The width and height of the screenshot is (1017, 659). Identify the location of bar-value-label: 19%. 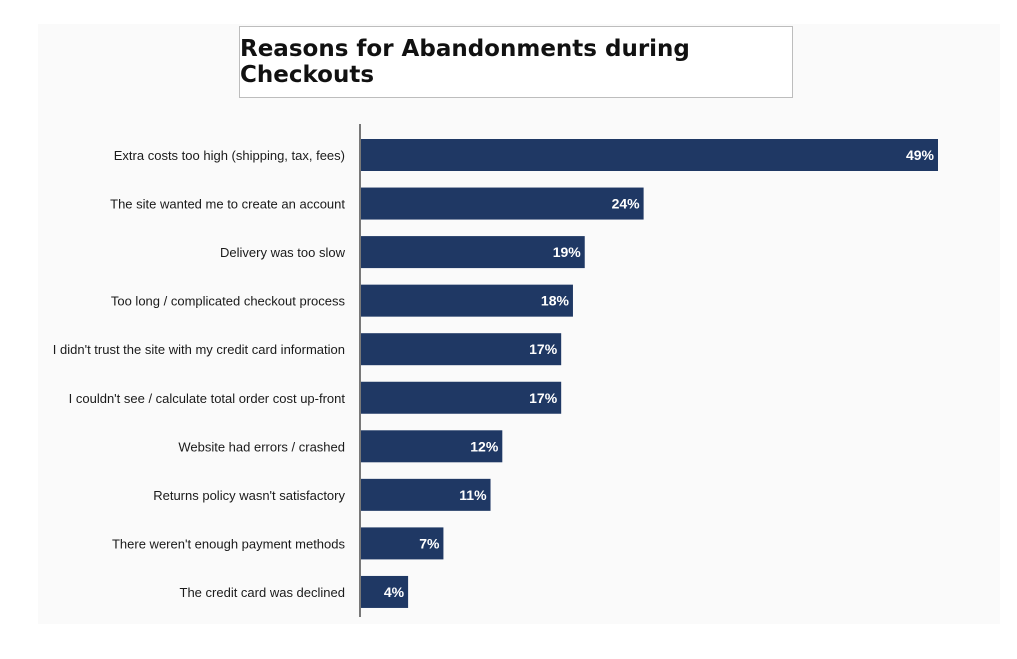
(567, 252).